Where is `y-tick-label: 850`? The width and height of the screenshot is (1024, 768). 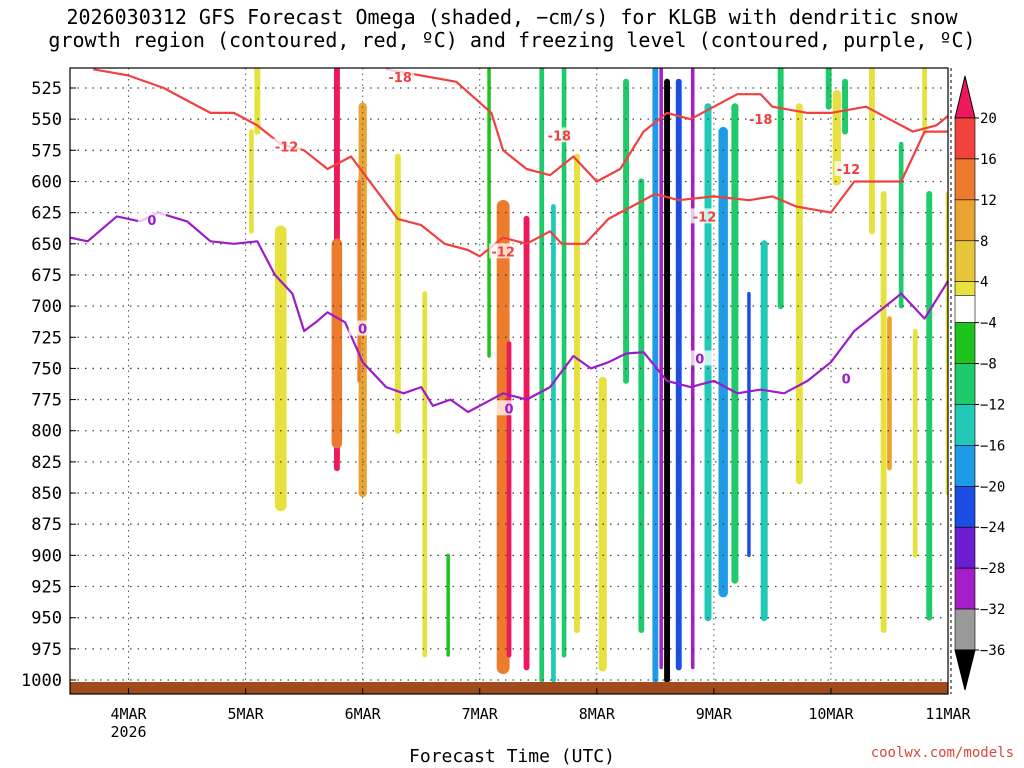
y-tick-label: 850 is located at coordinates (46, 494).